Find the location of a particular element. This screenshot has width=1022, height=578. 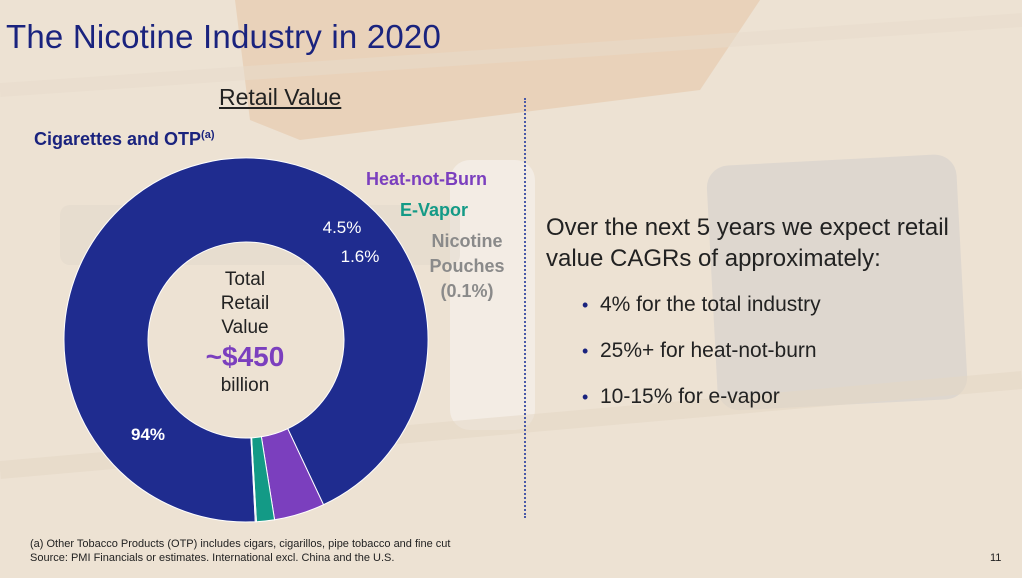

center-line2: Retail is located at coordinates (245, 303).